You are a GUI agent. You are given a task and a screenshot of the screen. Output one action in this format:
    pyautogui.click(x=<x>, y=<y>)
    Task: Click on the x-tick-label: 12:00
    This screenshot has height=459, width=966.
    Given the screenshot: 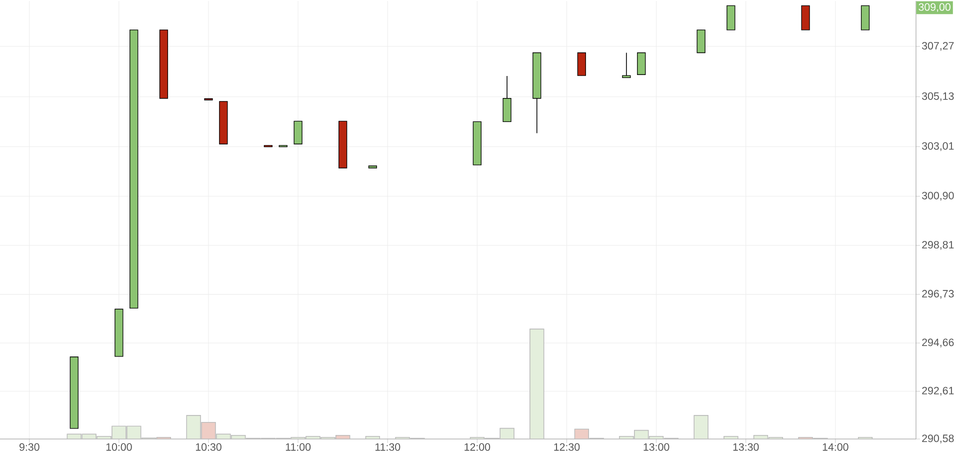 What is the action you would take?
    pyautogui.click(x=477, y=447)
    